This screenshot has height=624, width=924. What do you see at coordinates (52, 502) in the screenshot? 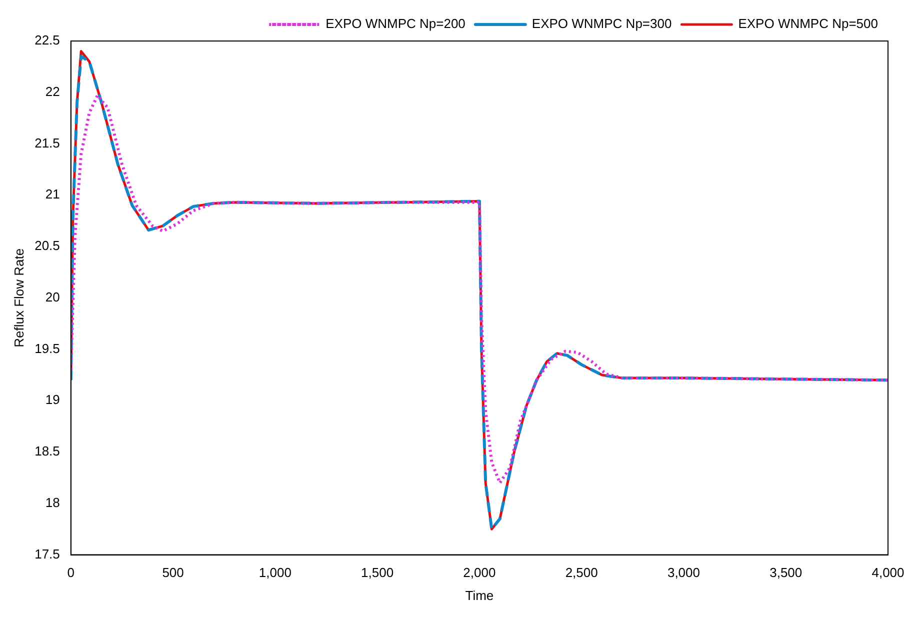
I see `y-tick-label: 18` at bounding box center [52, 502].